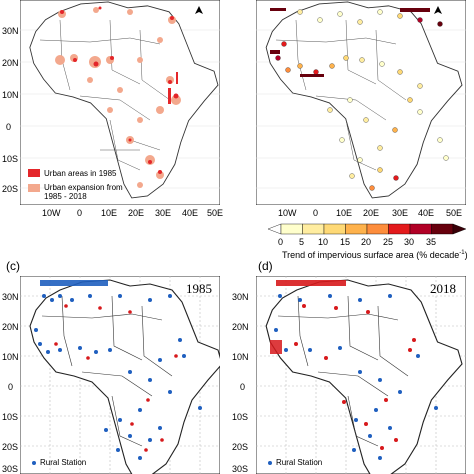  I want to click on b-lon-10e: 10E, so click(344, 213).